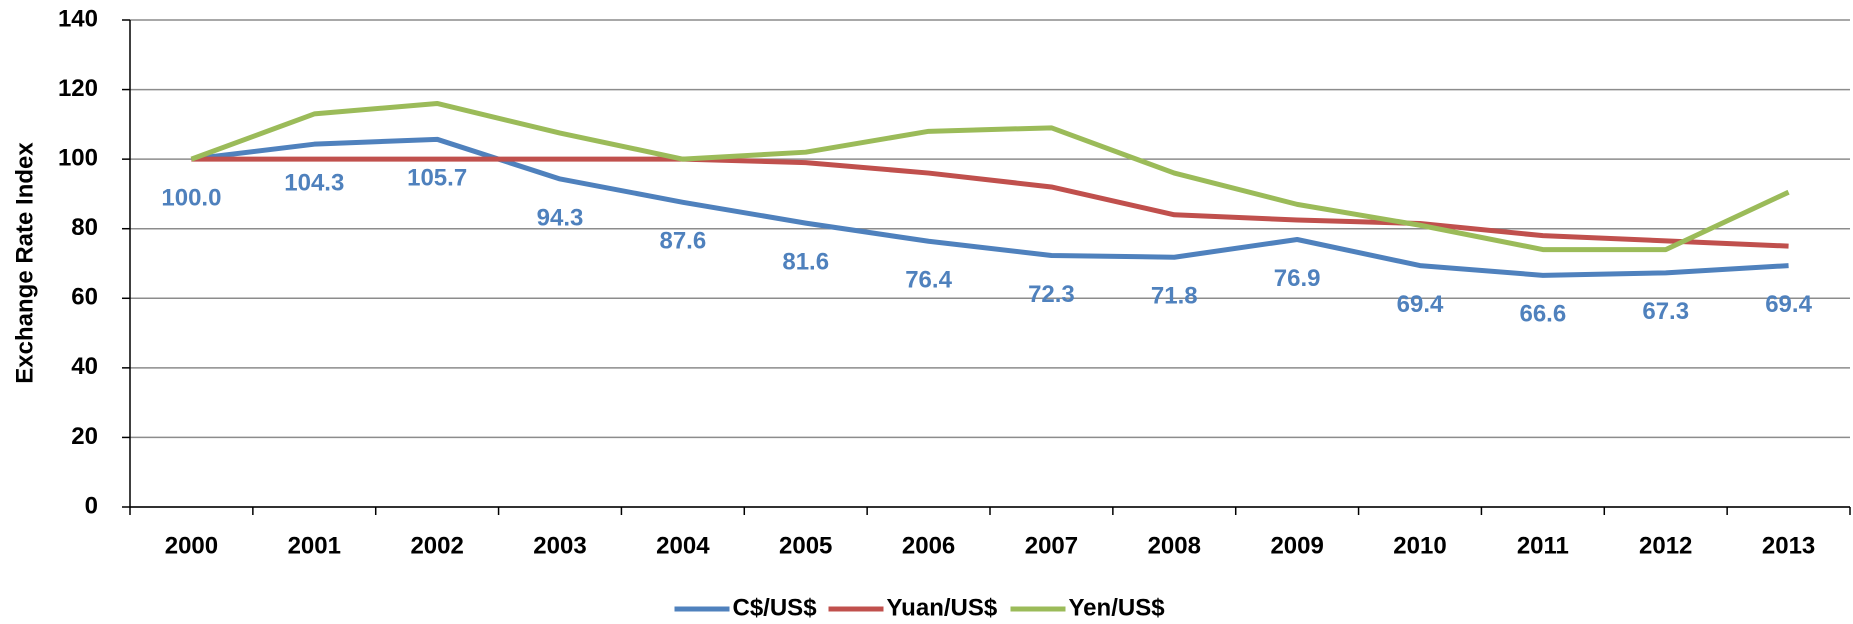 Image resolution: width=1853 pixels, height=624 pixels. Describe the element at coordinates (805, 545) in the screenshot. I see `x-tick-label: 2005` at that location.